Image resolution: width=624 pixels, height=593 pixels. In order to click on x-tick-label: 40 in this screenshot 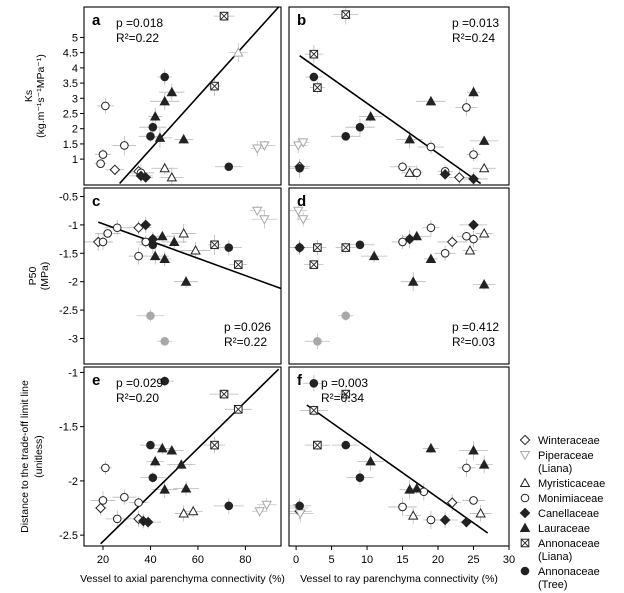, I will do `click(150, 560)`.